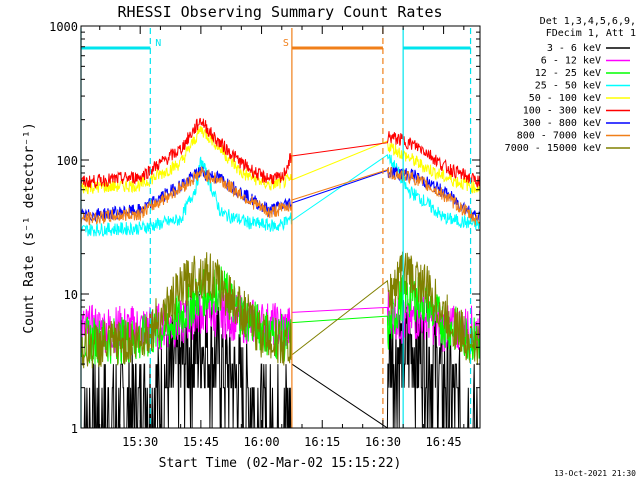  I want to click on y-tick-label-10: 10, so click(71, 295).